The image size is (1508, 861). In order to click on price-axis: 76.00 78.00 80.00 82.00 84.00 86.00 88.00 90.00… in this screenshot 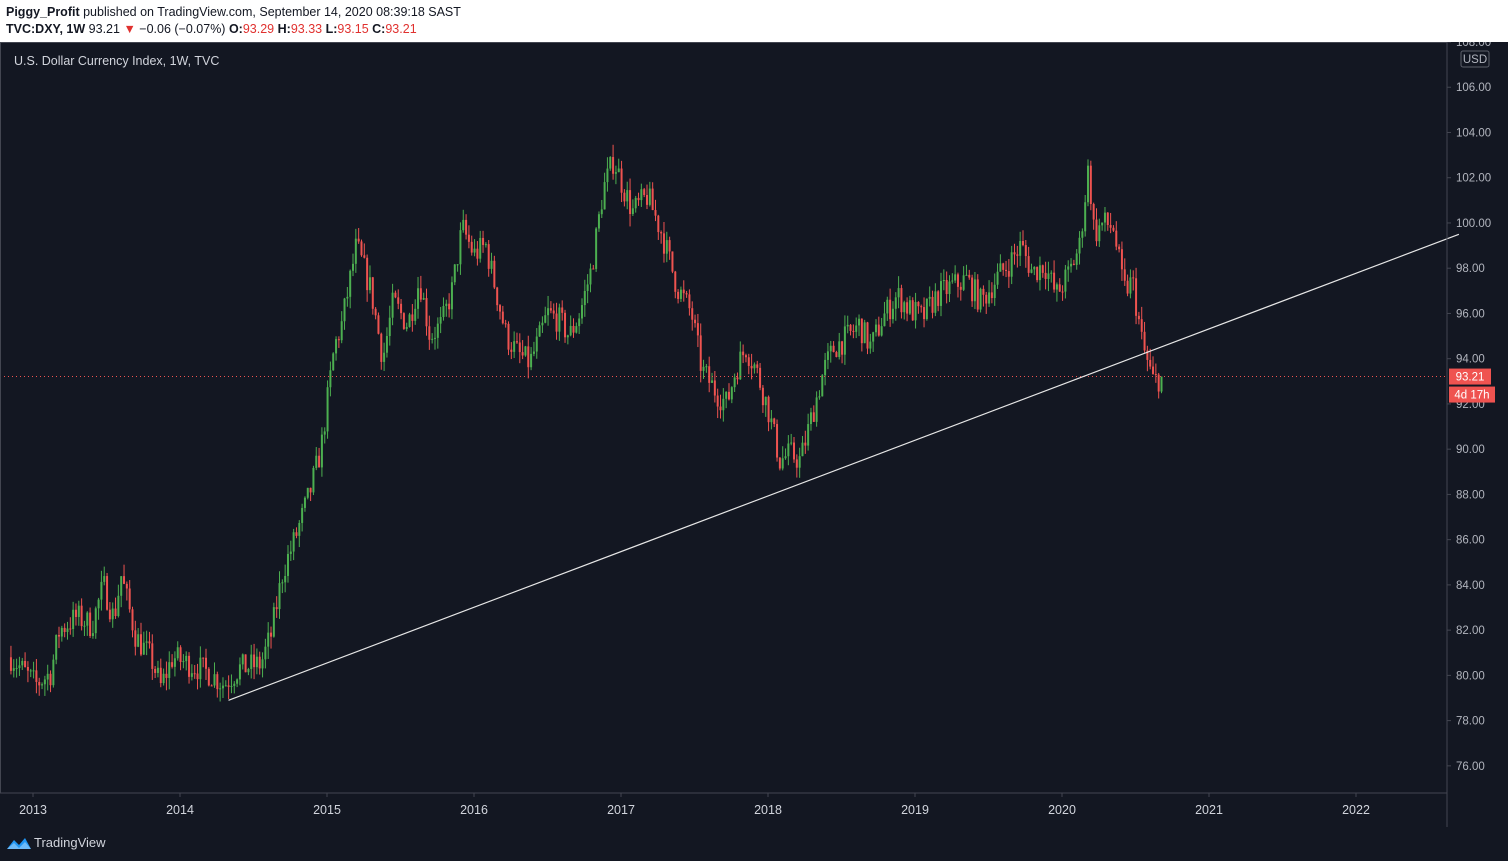, I will do `click(1469, 407)`.